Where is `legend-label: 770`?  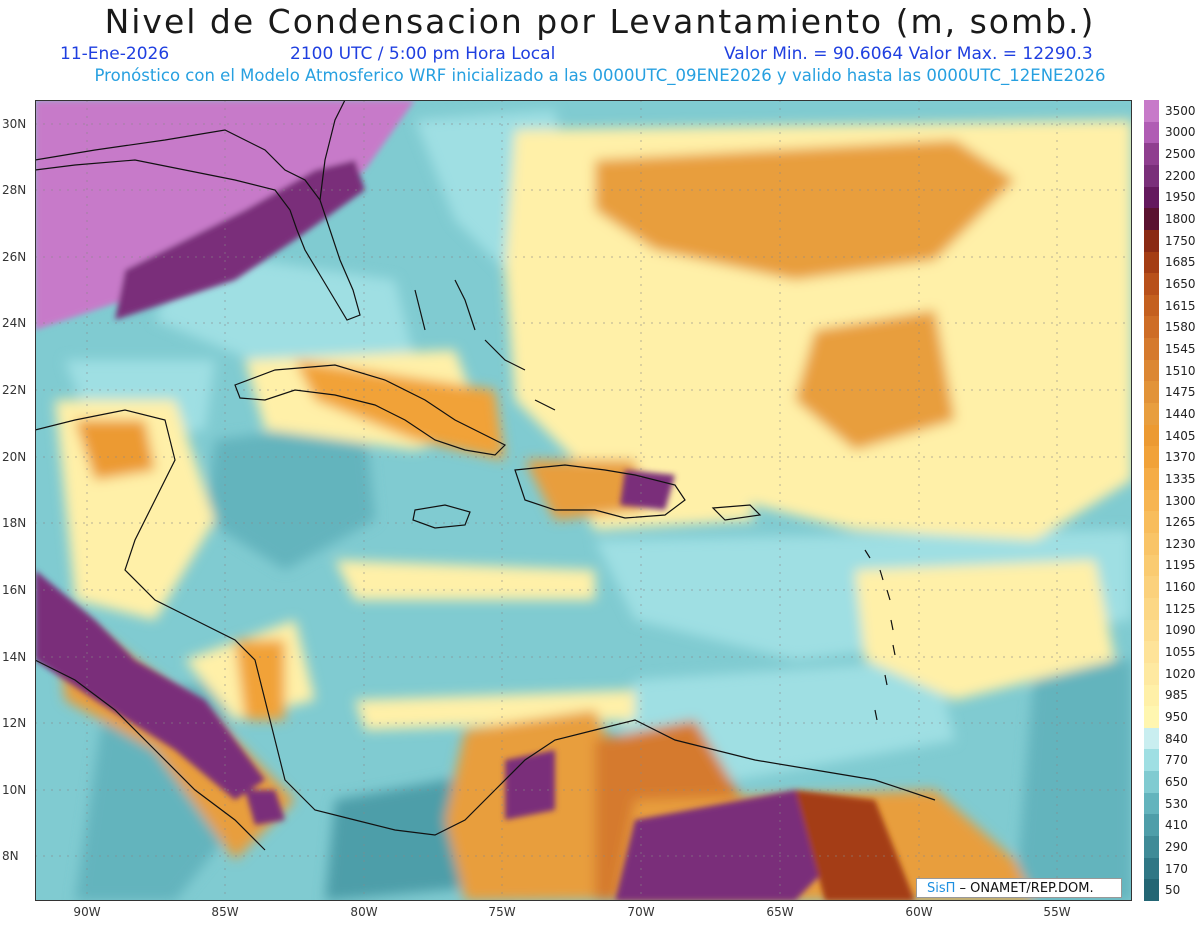
legend-label: 770 is located at coordinates (1176, 760).